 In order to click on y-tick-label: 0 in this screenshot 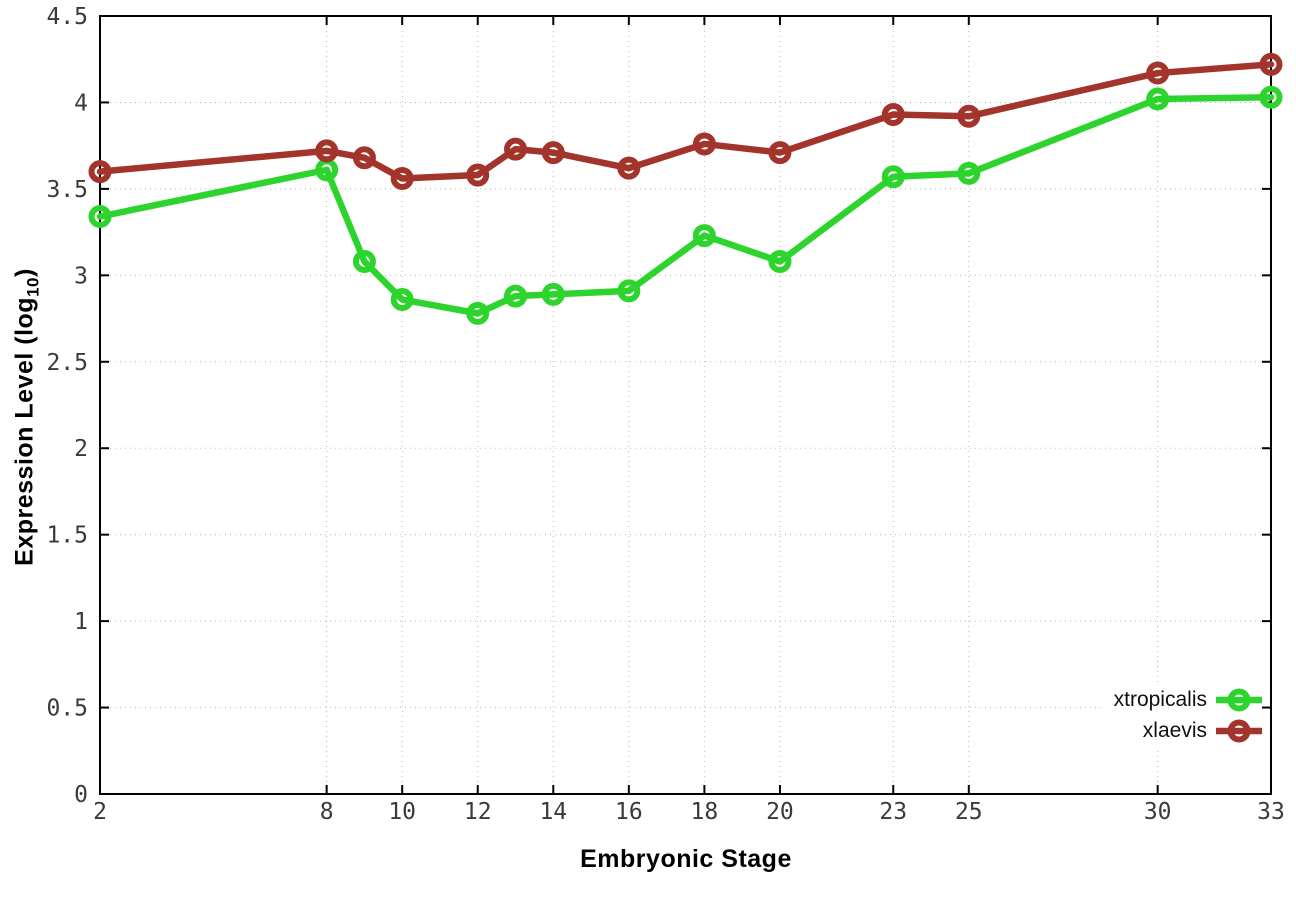, I will do `click(81, 795)`.